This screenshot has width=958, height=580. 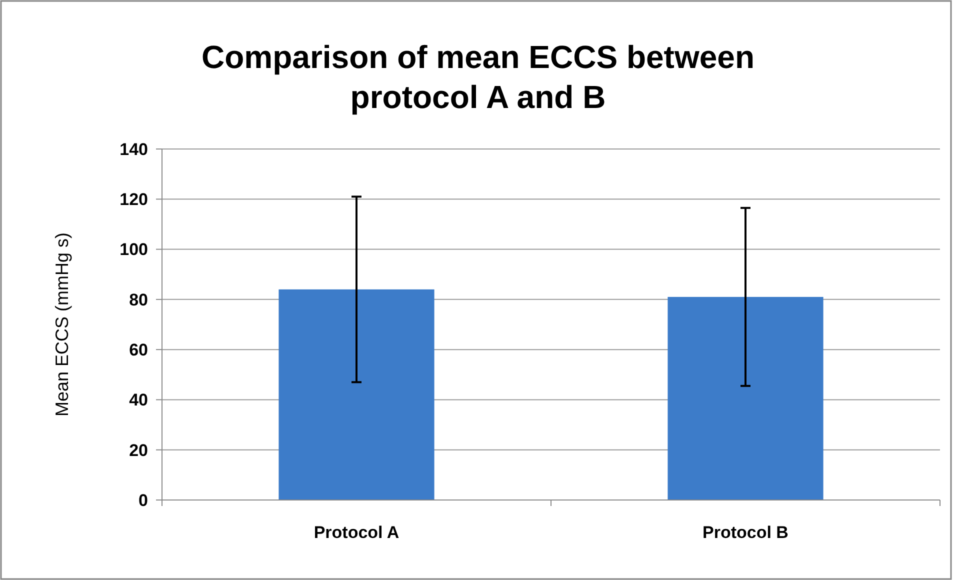 I want to click on y-tick-label: 120, so click(x=134, y=200).